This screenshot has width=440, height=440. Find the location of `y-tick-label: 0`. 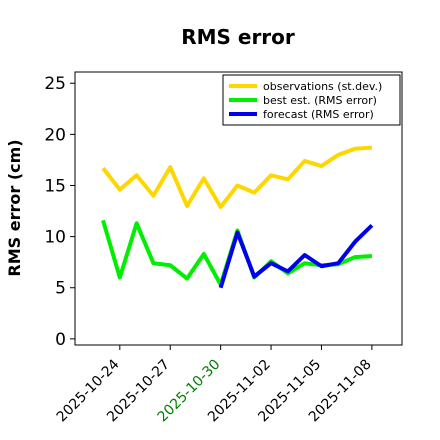

y-tick-label: 0 is located at coordinates (60, 340).